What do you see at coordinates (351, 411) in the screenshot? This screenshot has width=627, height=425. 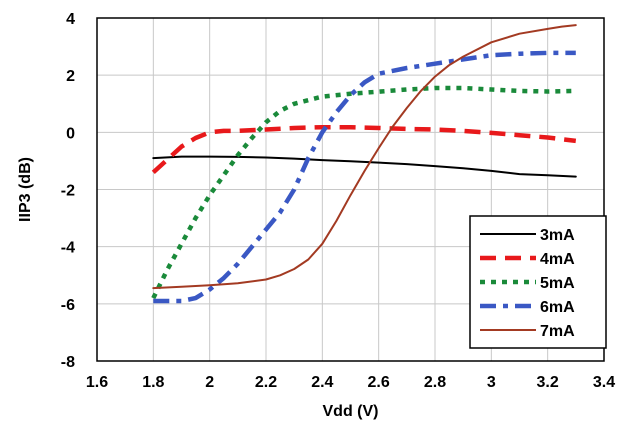 I see `x-axis-label: Vdd (V)` at bounding box center [351, 411].